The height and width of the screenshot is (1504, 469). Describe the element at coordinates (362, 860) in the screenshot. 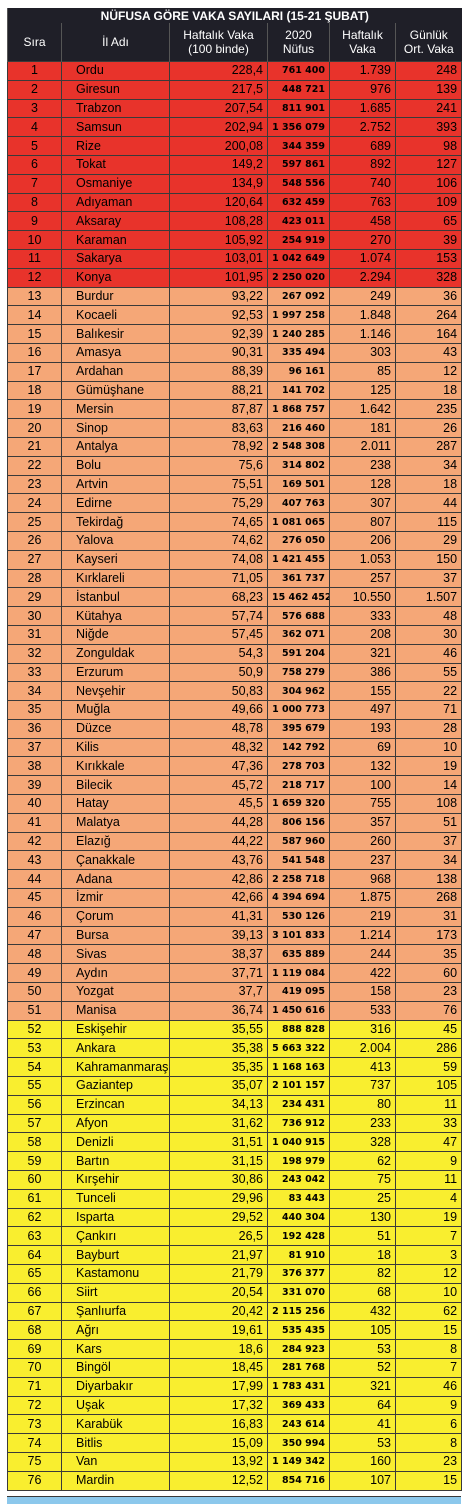

I see `table-cell: 237` at that location.